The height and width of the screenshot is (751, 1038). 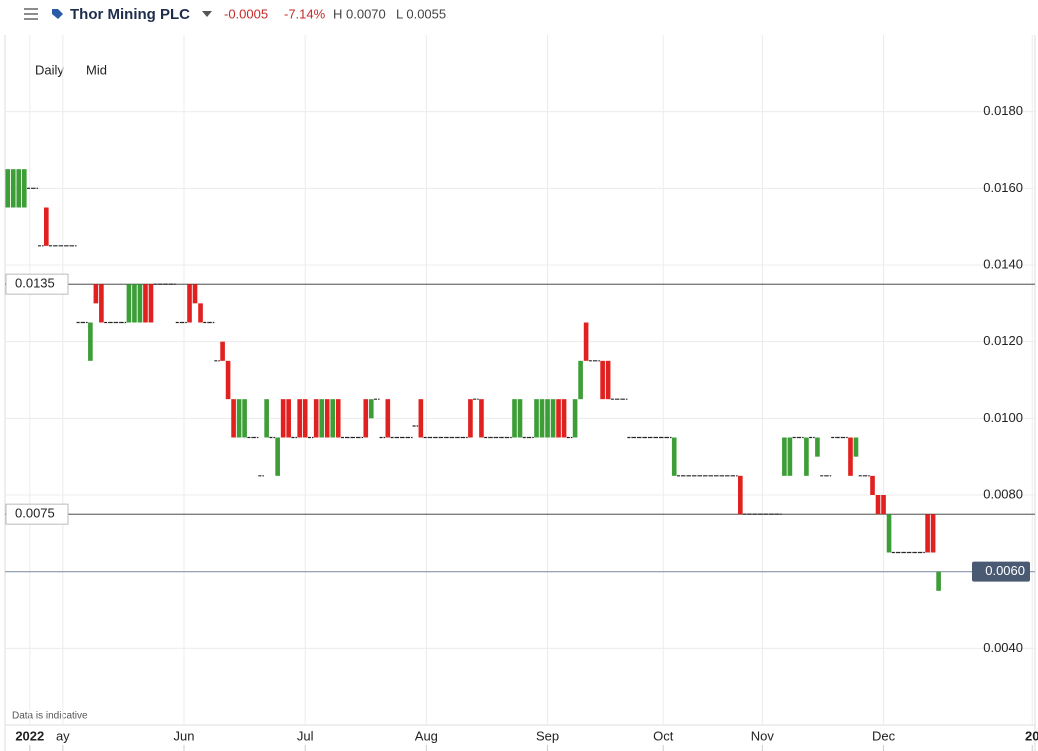 What do you see at coordinates (305, 13) in the screenshot?
I see `change-pct: -7.14%` at bounding box center [305, 13].